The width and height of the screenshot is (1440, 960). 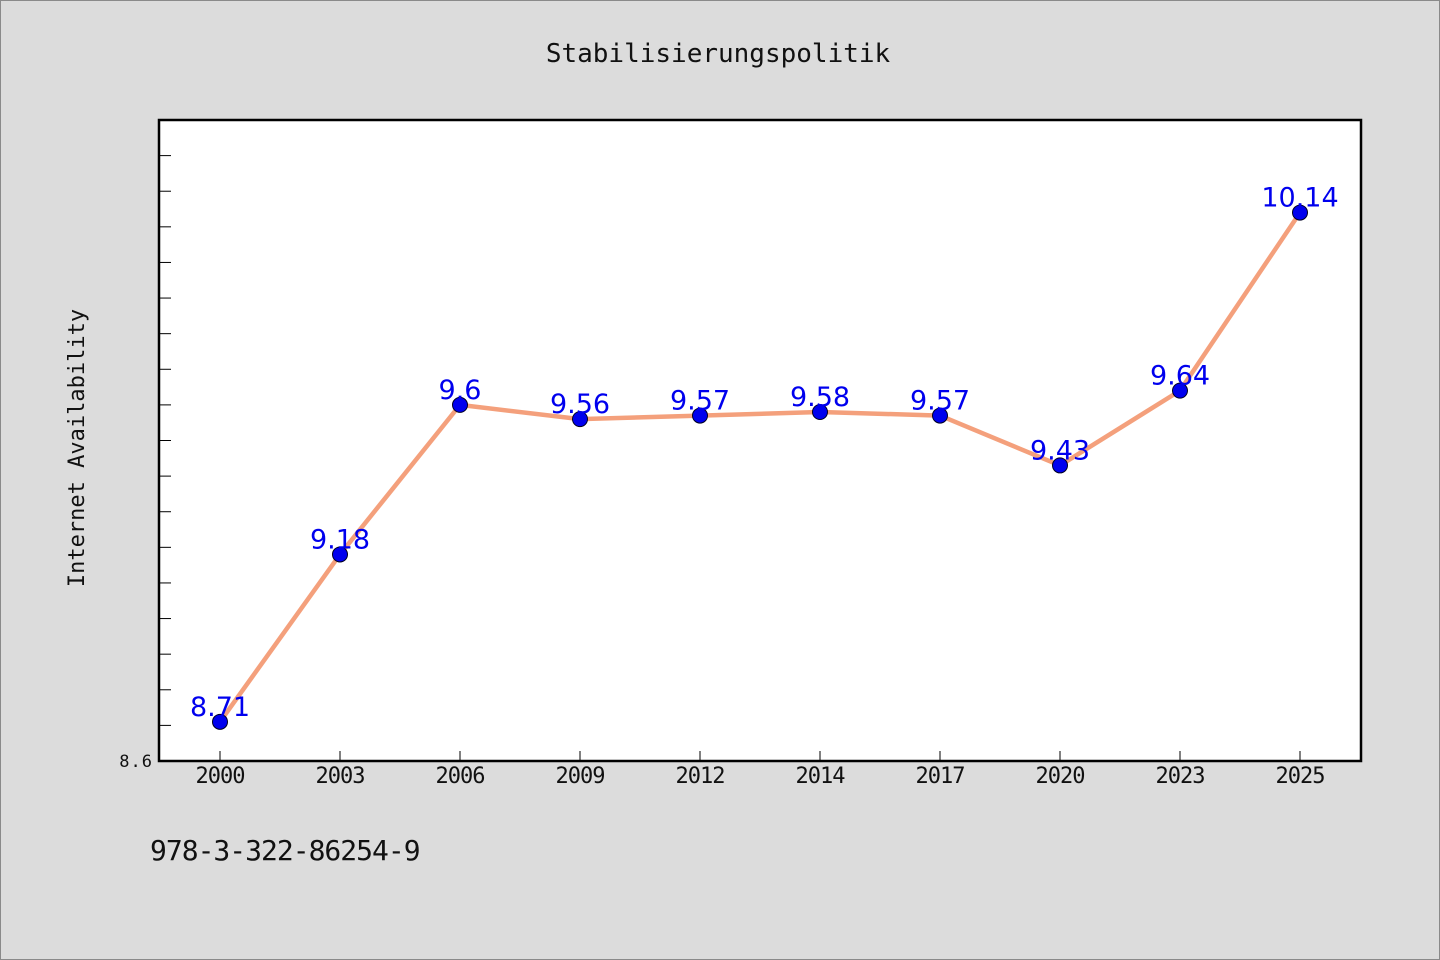 I want to click on x-axis-ticks: 2000 2003 2006 2009 2012 2014 2017 2020 2023 2025, so click(x=760, y=770).